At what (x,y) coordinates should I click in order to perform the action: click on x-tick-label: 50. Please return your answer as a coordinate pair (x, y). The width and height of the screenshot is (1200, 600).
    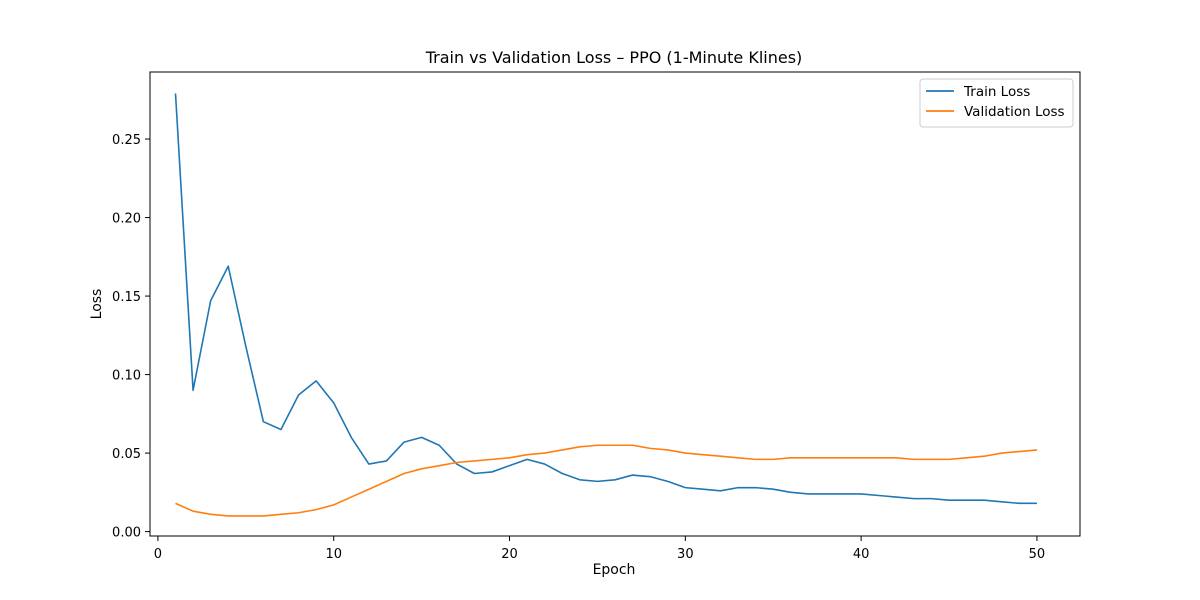
    Looking at the image, I should click on (1037, 554).